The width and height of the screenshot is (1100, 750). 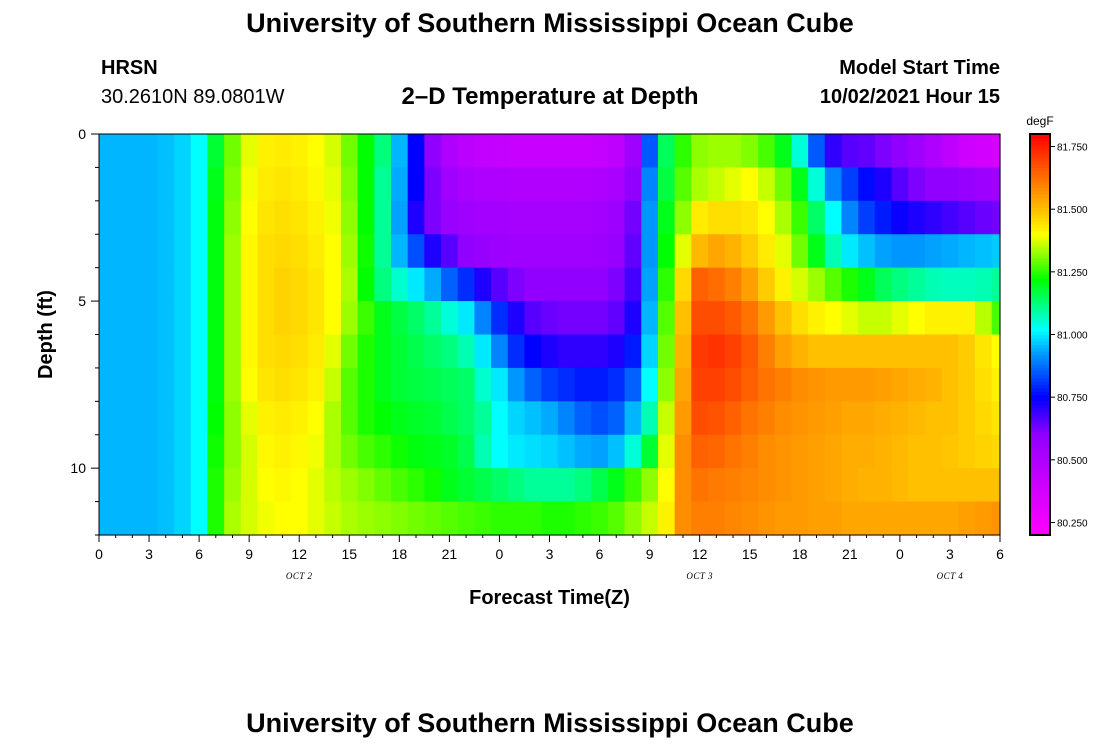 What do you see at coordinates (82, 301) in the screenshot?
I see `y-tick-label: 5` at bounding box center [82, 301].